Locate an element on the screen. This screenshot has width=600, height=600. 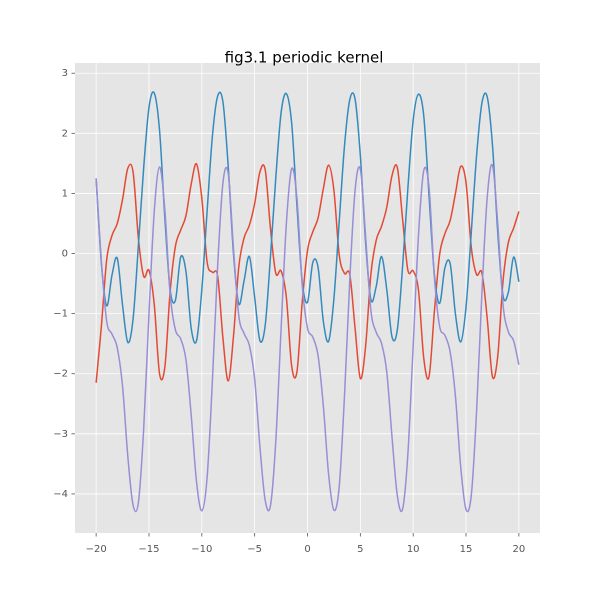
y-tick-label: 2 is located at coordinates (65, 133).